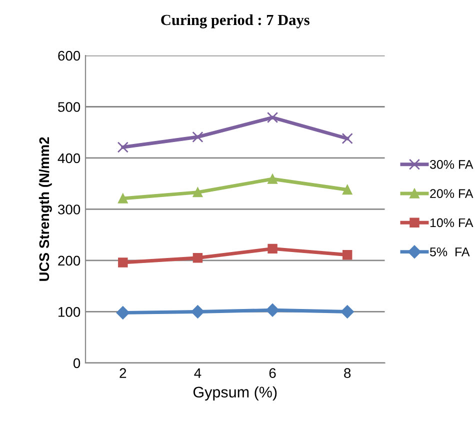  What do you see at coordinates (69, 55) in the screenshot?
I see `y-tick-label: 600` at bounding box center [69, 55].